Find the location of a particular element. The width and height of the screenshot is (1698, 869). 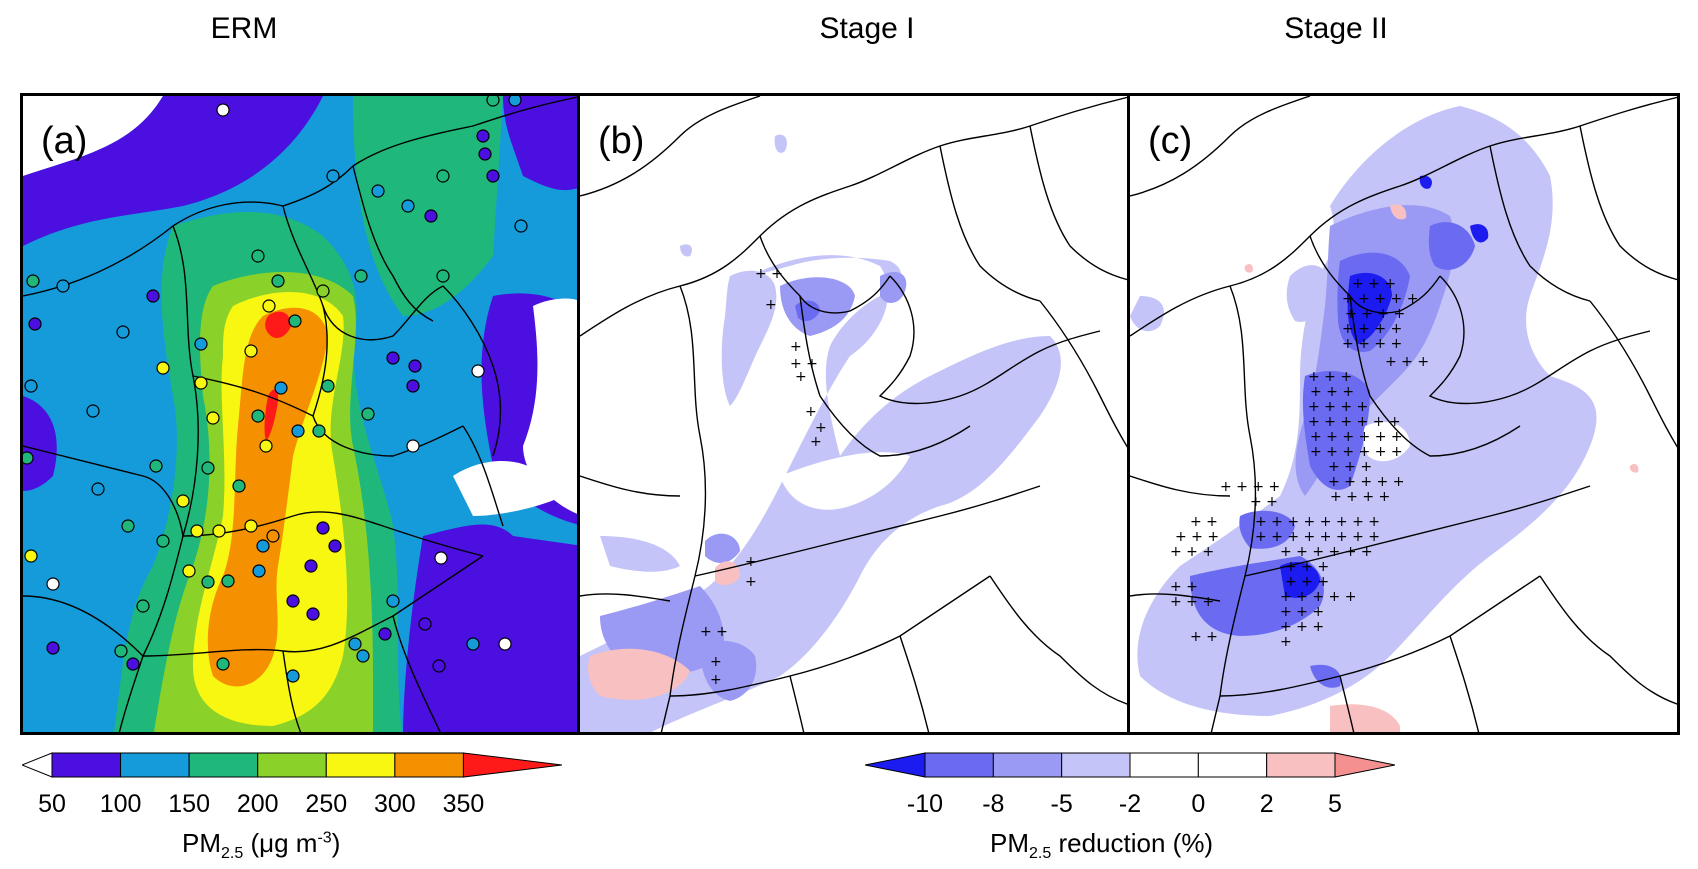

colorbar-right-tick-label: 5 is located at coordinates (1335, 804).